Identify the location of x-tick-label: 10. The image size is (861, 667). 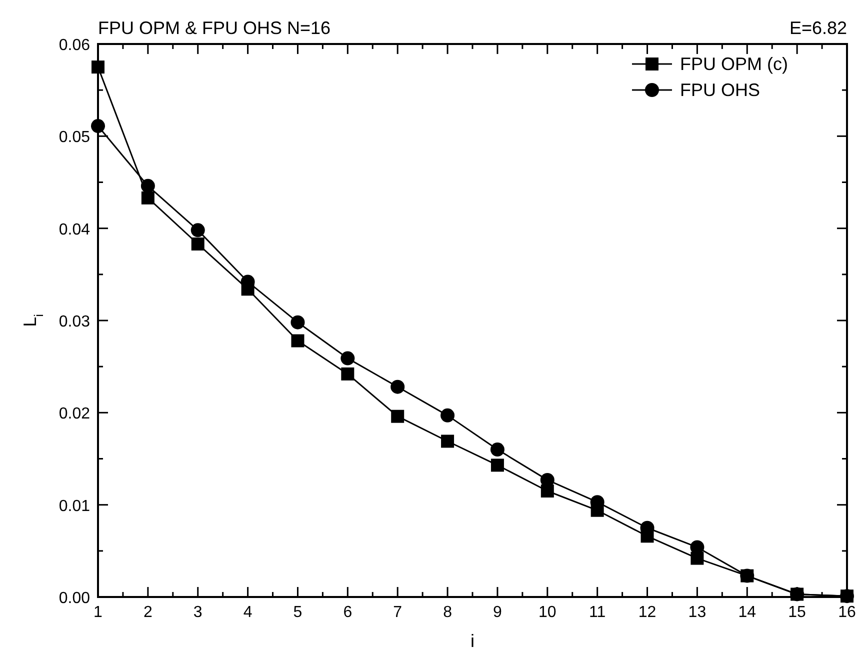
(547, 612).